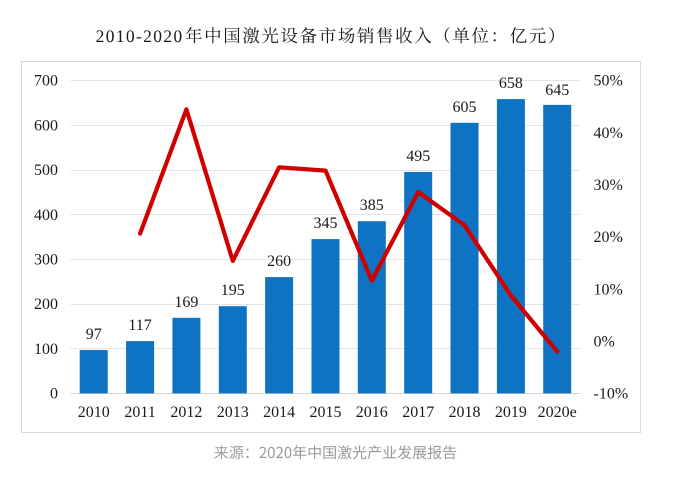  What do you see at coordinates (611, 394) in the screenshot?
I see `svg-text: -10%` at bounding box center [611, 394].